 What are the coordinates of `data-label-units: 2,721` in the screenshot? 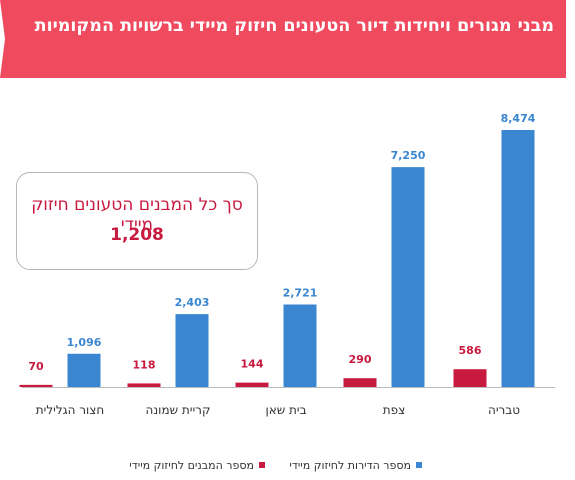 It's located at (300, 292).